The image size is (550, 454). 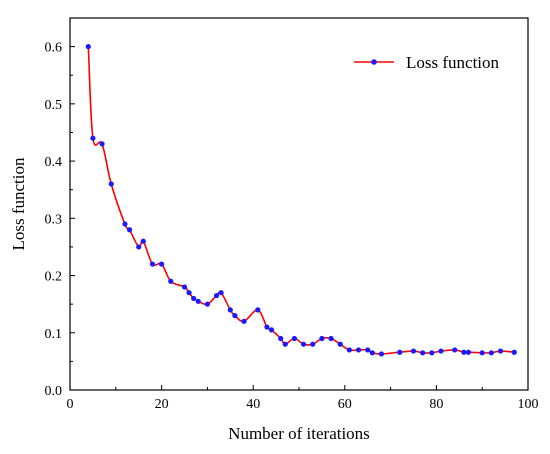 What do you see at coordinates (54, 162) in the screenshot?
I see `y-tick-label: 0.4` at bounding box center [54, 162].